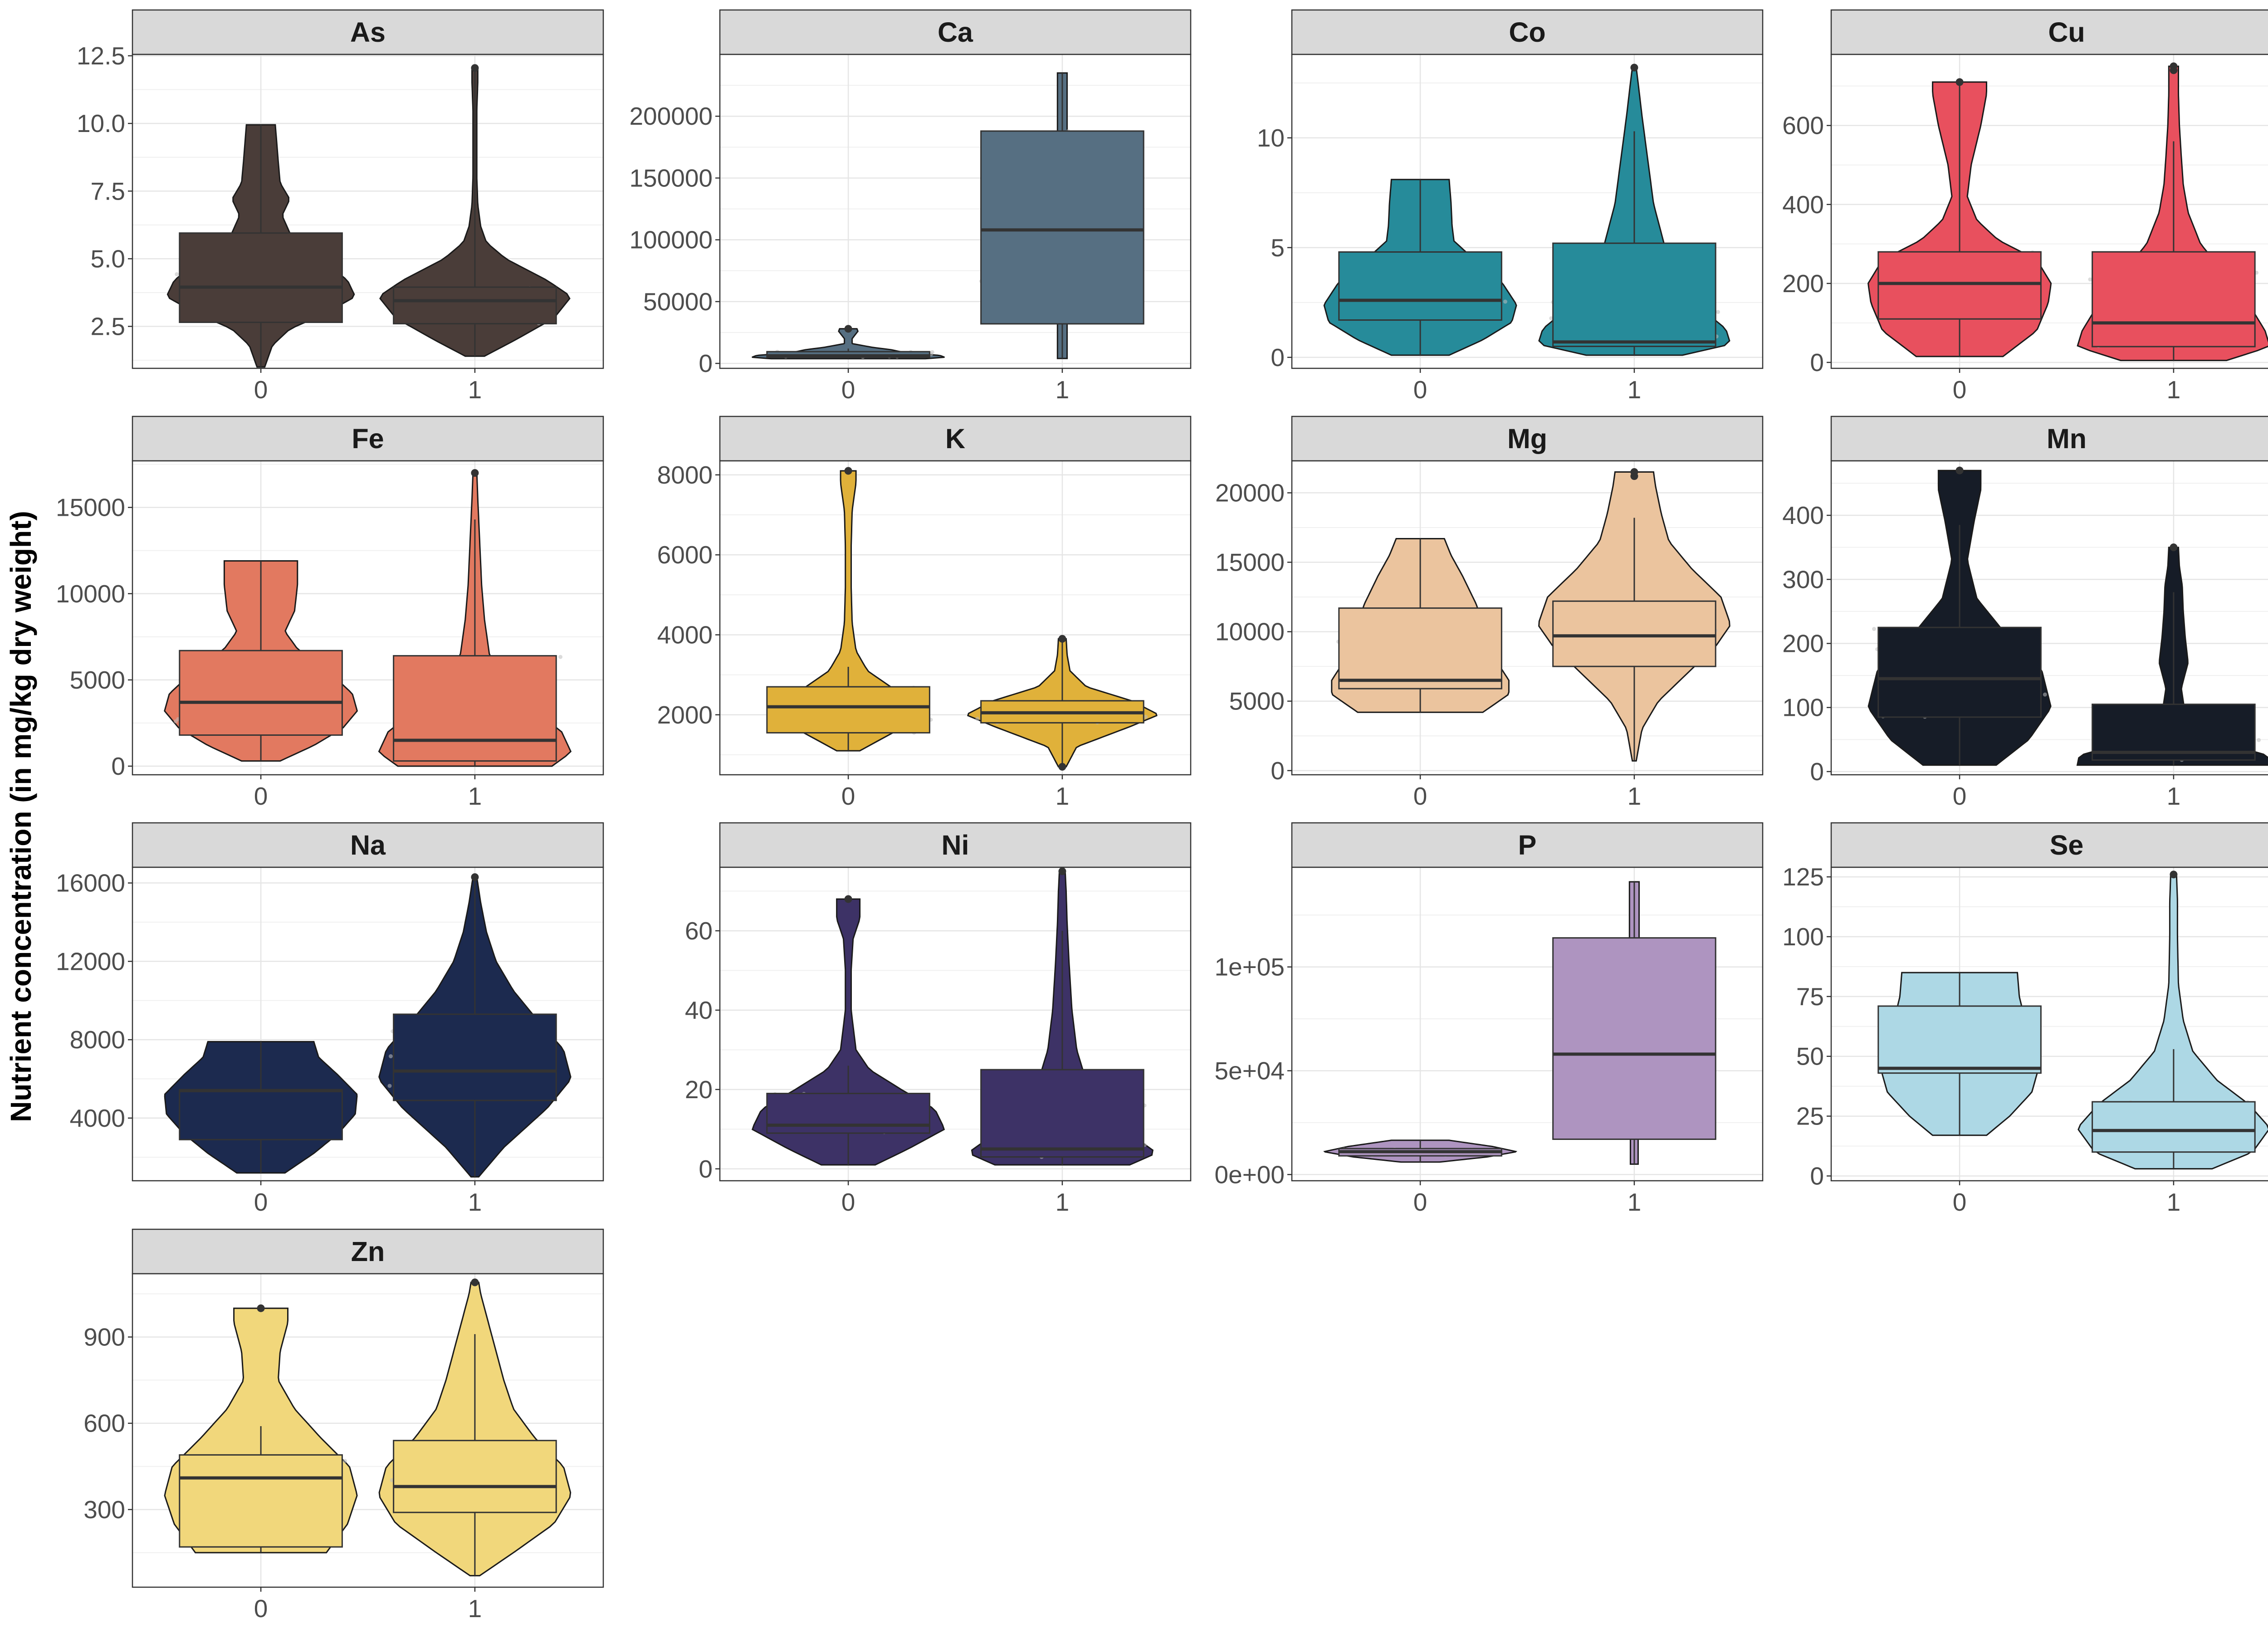 The width and height of the screenshot is (2268, 1633). I want to click on facet-zn: Zn 300 600 900 0 1, so click(344, 1425).